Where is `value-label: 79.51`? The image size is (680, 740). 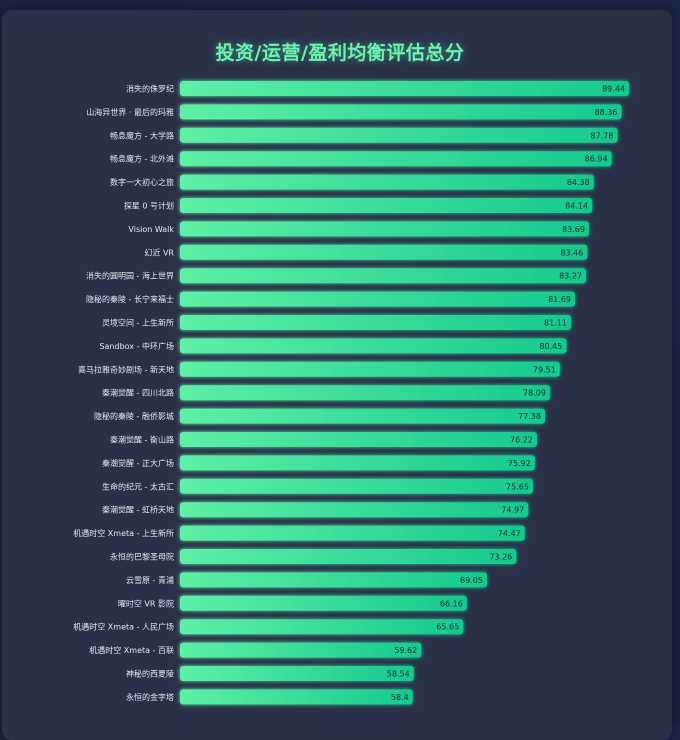
value-label: 79.51 is located at coordinates (544, 369).